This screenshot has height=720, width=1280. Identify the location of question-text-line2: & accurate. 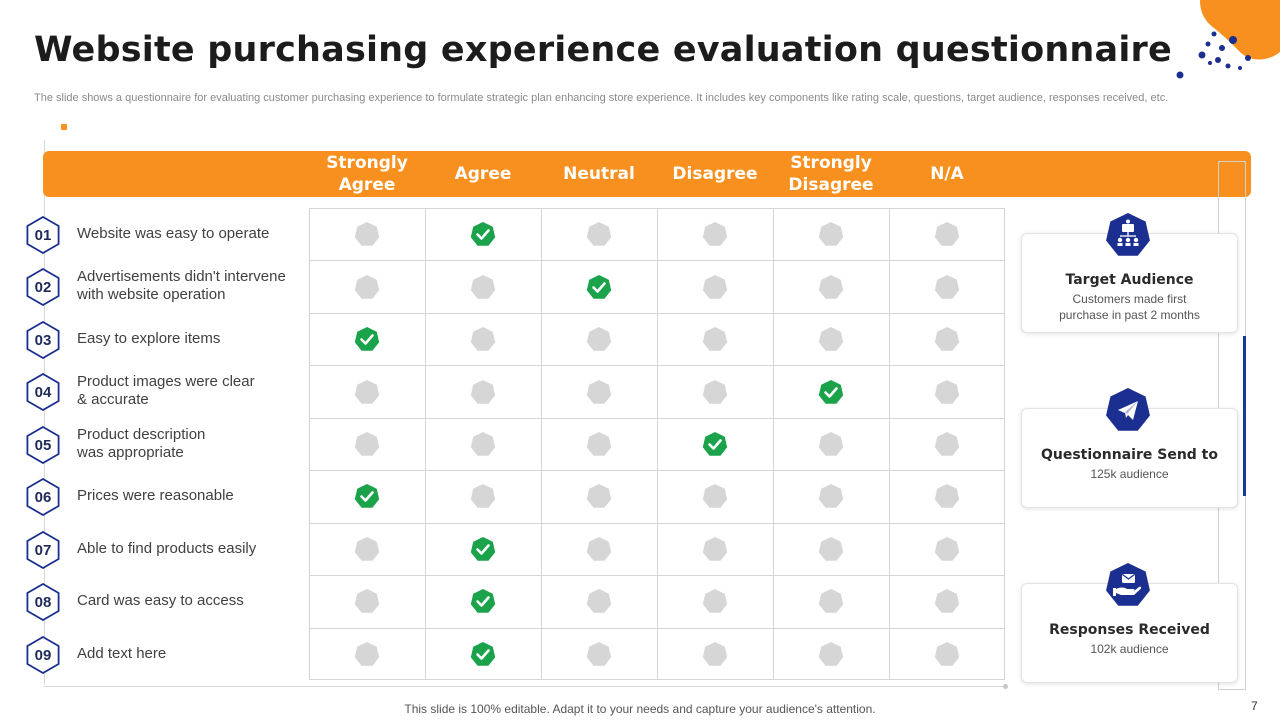
(113, 399).